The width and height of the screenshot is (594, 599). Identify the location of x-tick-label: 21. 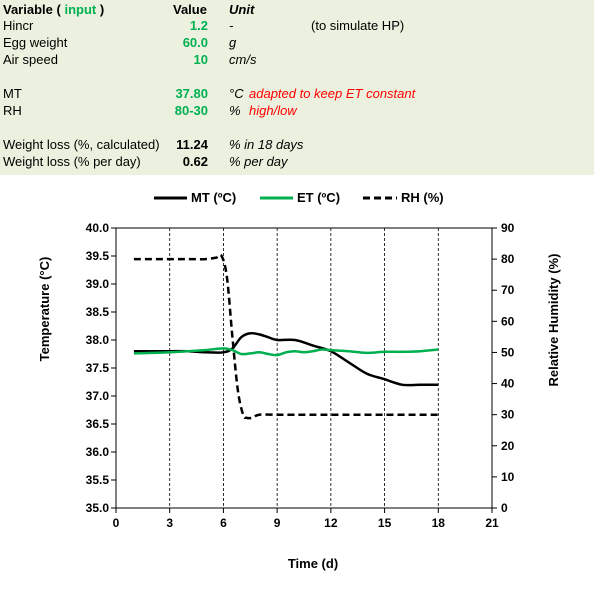
(492, 523).